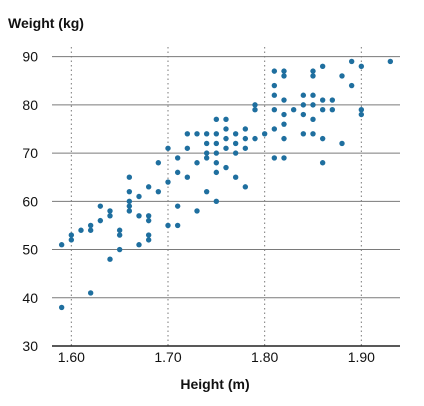  I want to click on y-tick-label: 90, so click(30, 57).